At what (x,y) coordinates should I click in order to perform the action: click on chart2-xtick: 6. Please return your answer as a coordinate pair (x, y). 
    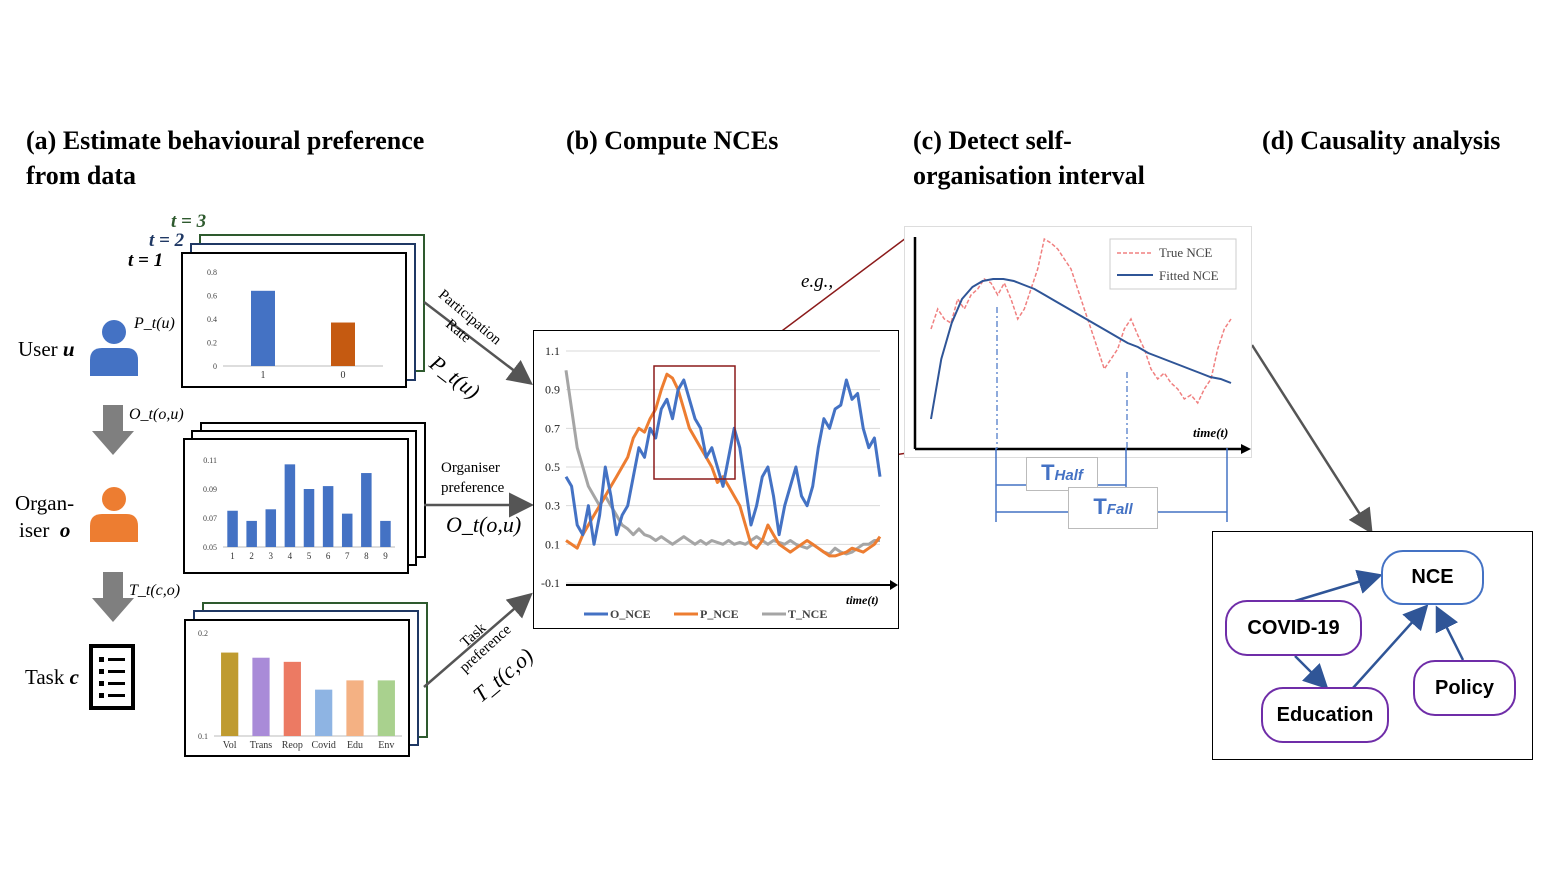
    Looking at the image, I should click on (328, 556).